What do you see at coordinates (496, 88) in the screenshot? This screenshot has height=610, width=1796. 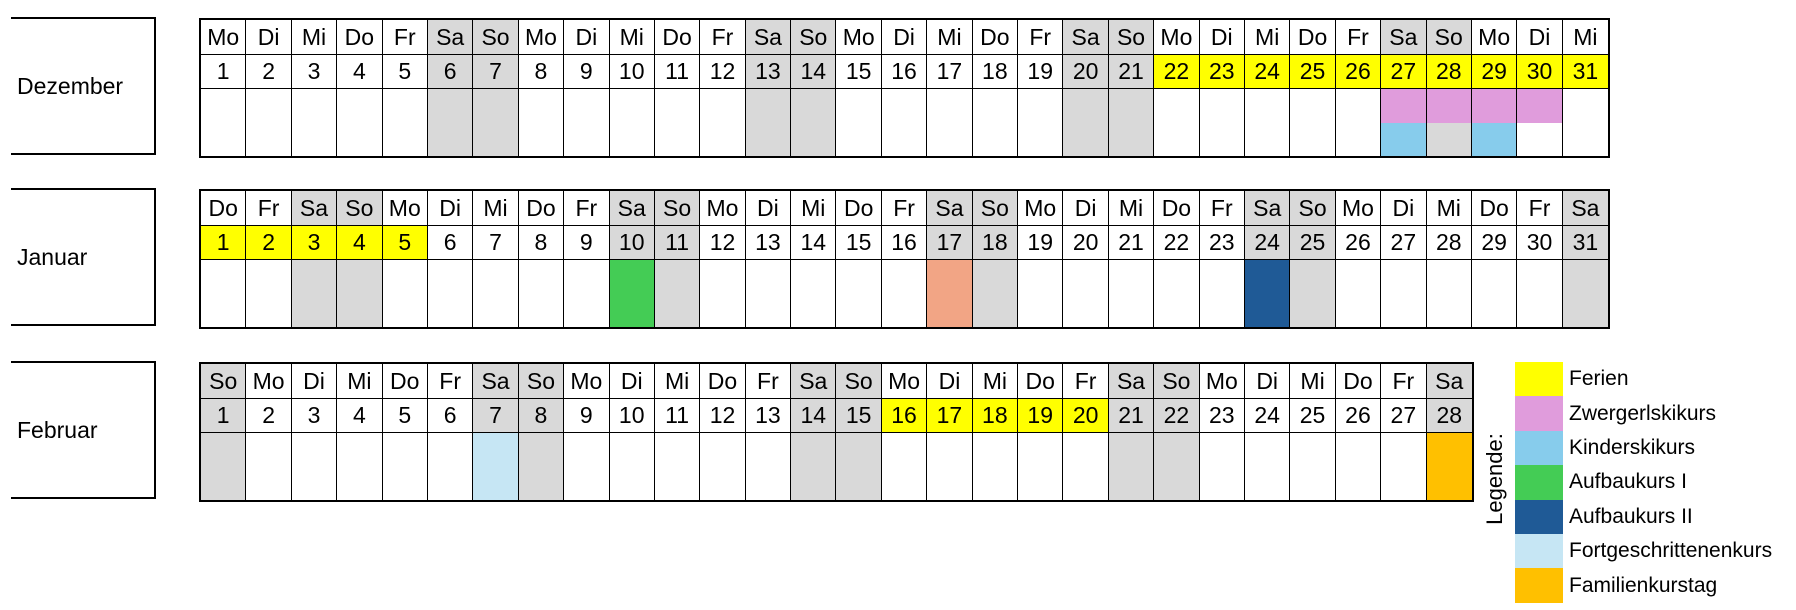 I see `day-column: So 7` at bounding box center [496, 88].